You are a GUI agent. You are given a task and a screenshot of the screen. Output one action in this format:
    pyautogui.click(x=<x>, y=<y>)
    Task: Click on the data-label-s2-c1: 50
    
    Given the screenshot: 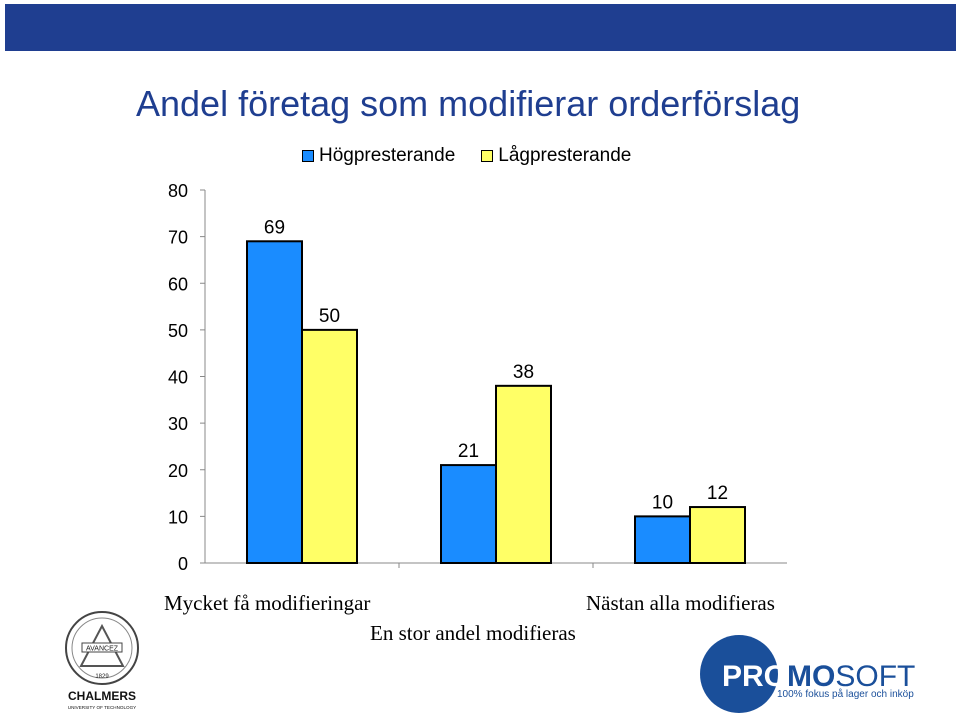 What is the action you would take?
    pyautogui.click(x=329, y=316)
    